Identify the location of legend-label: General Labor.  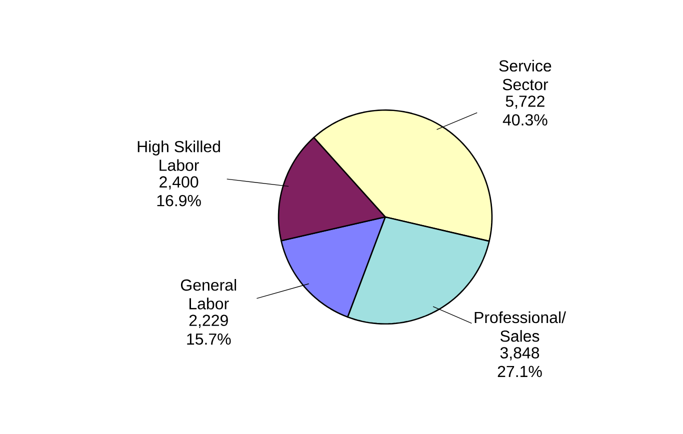
(208, 294).